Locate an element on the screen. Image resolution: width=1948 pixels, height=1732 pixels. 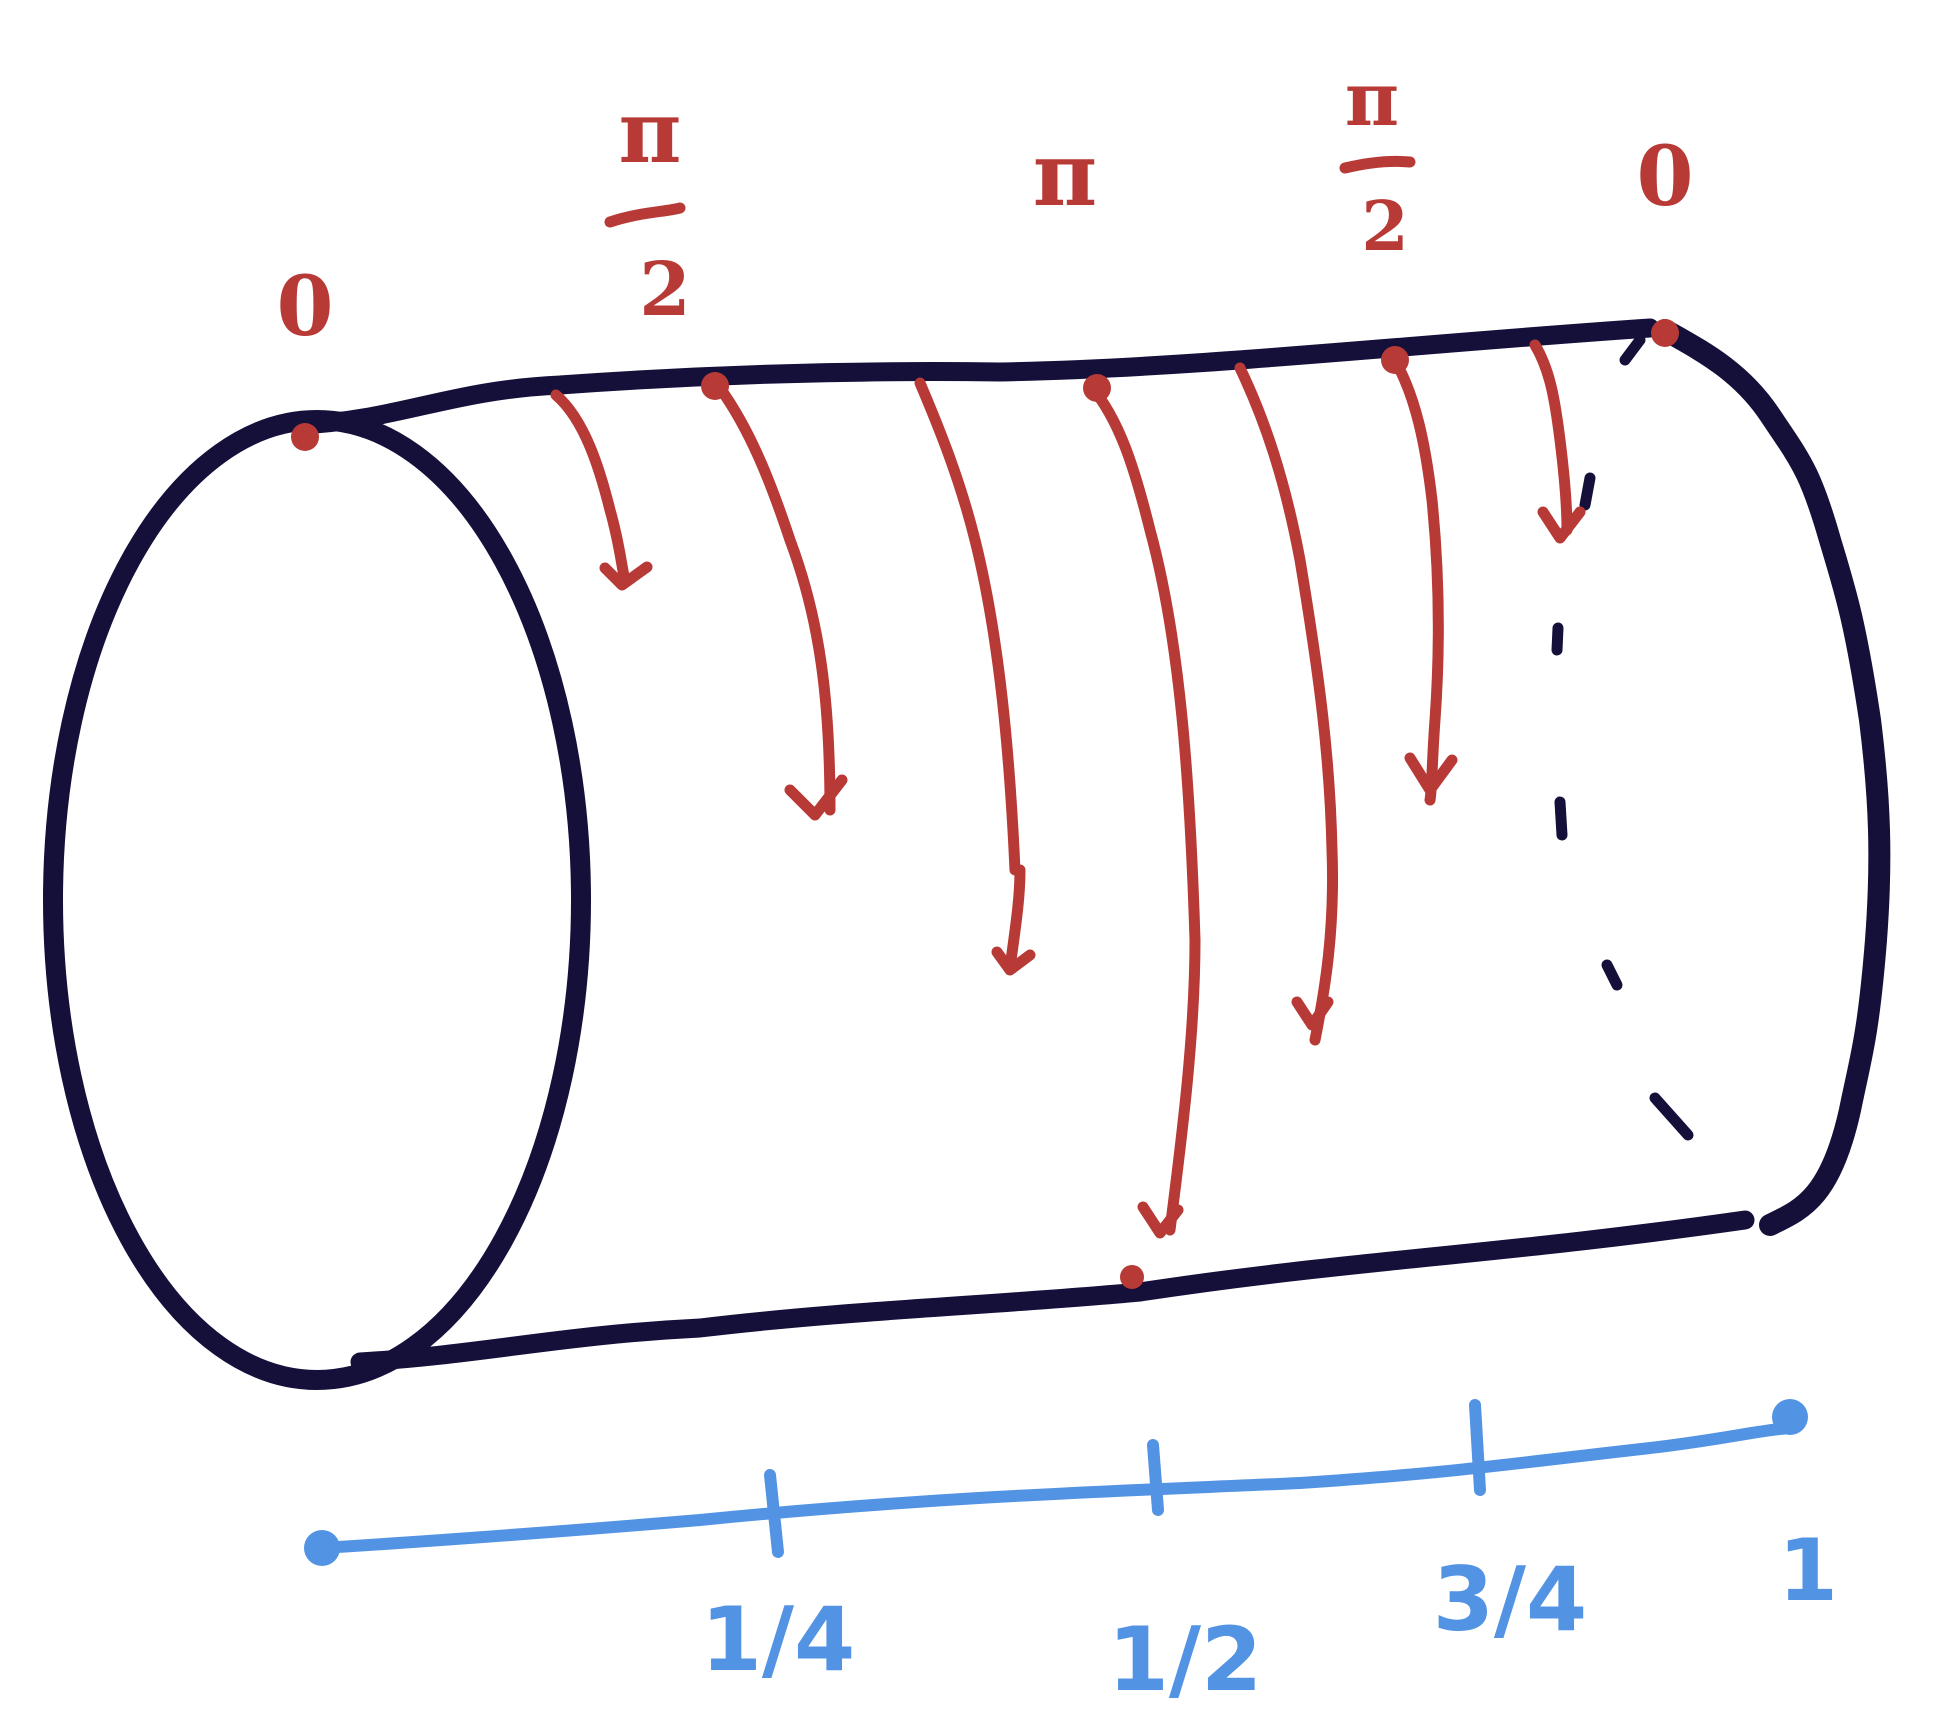
cylinder-bottom-edge is located at coordinates (1052, 1291).